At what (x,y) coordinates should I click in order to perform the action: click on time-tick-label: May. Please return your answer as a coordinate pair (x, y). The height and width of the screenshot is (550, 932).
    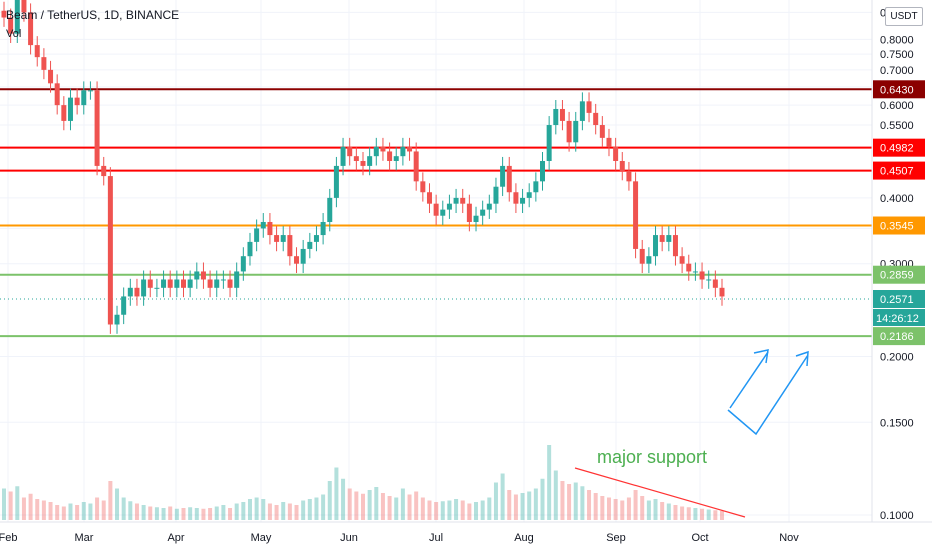
    Looking at the image, I should click on (261, 538).